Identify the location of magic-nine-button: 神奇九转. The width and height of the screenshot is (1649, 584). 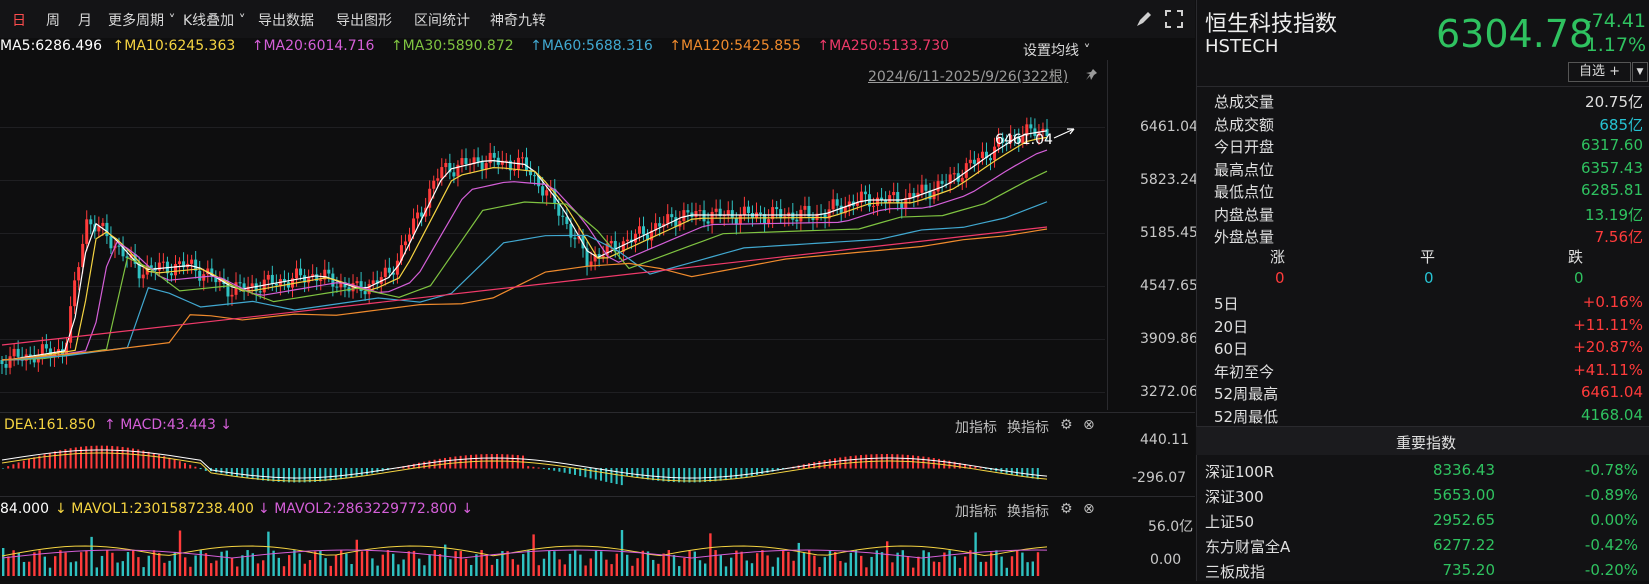
(518, 21).